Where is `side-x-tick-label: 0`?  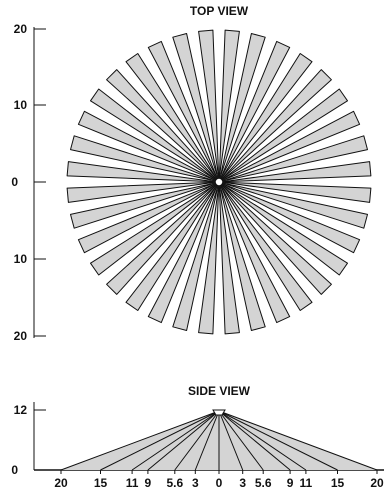
side-x-tick-label: 0 is located at coordinates (219, 483).